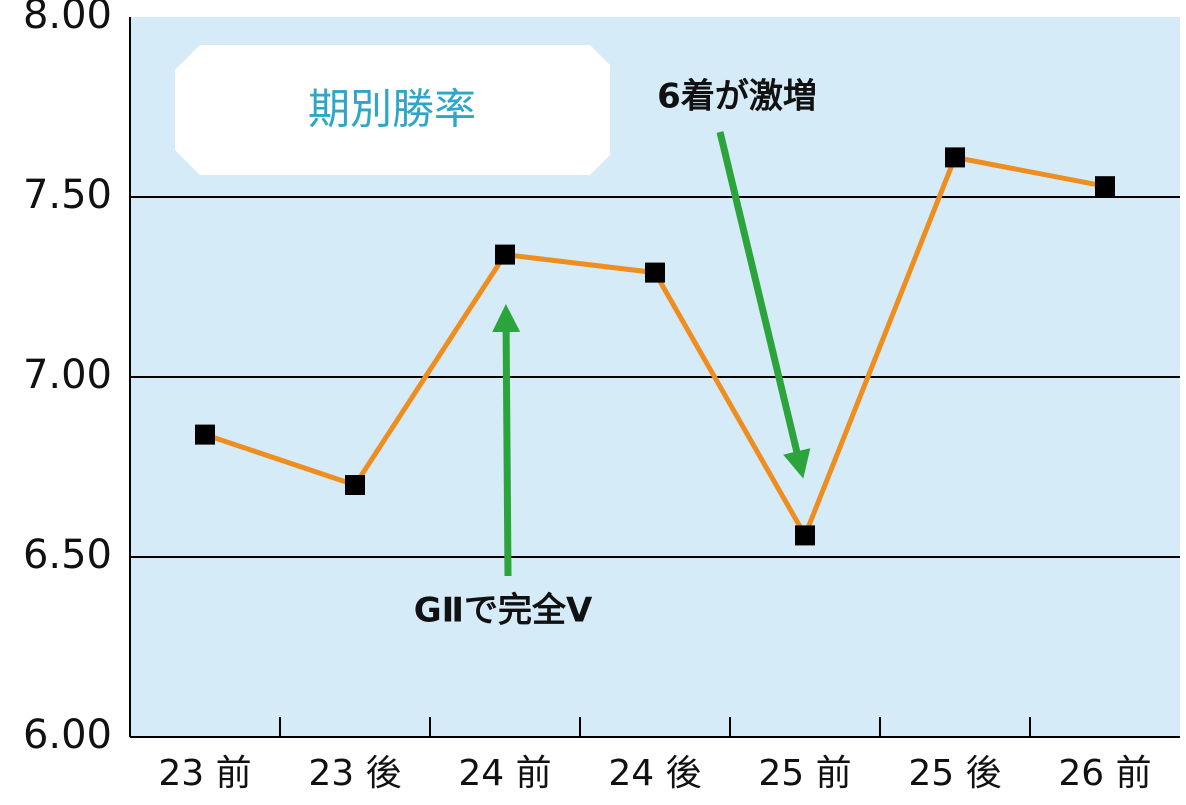 This screenshot has height=805, width=1186. I want to click on y-tick-label: 8.00, so click(67, 19).